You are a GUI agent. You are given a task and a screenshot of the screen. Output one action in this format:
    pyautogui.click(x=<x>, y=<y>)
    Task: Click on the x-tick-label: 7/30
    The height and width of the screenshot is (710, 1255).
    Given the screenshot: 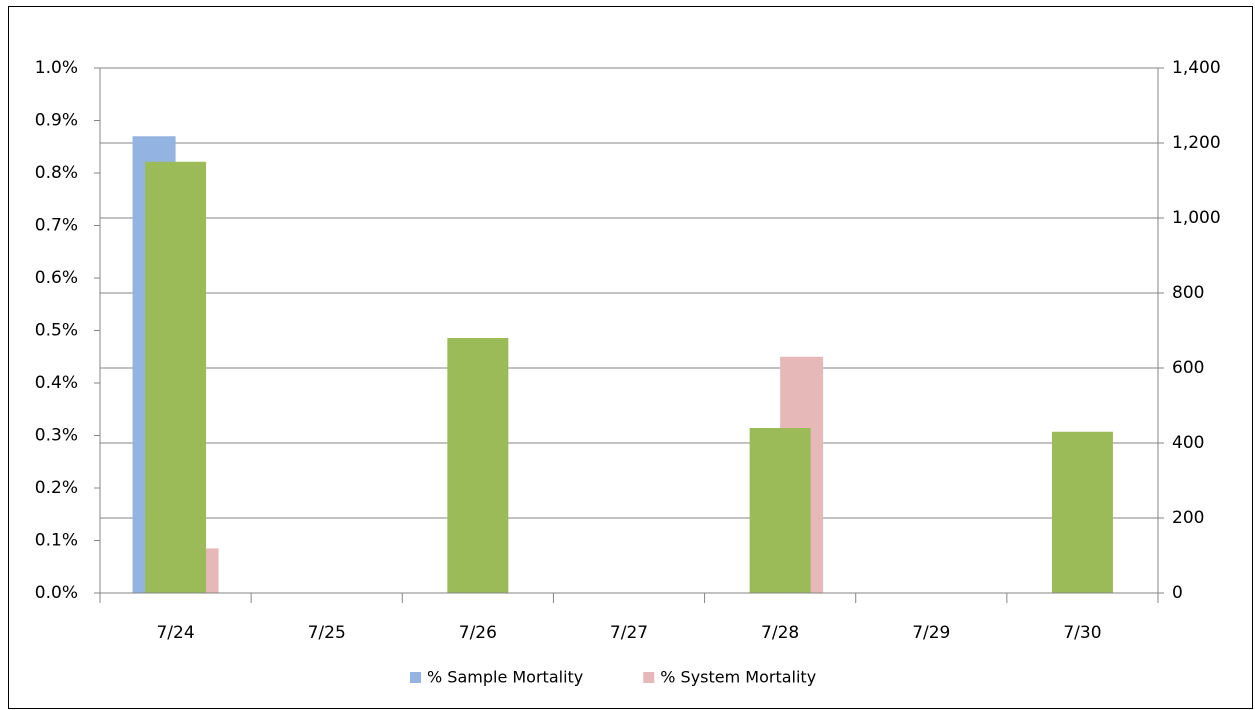 What is the action you would take?
    pyautogui.click(x=1082, y=633)
    